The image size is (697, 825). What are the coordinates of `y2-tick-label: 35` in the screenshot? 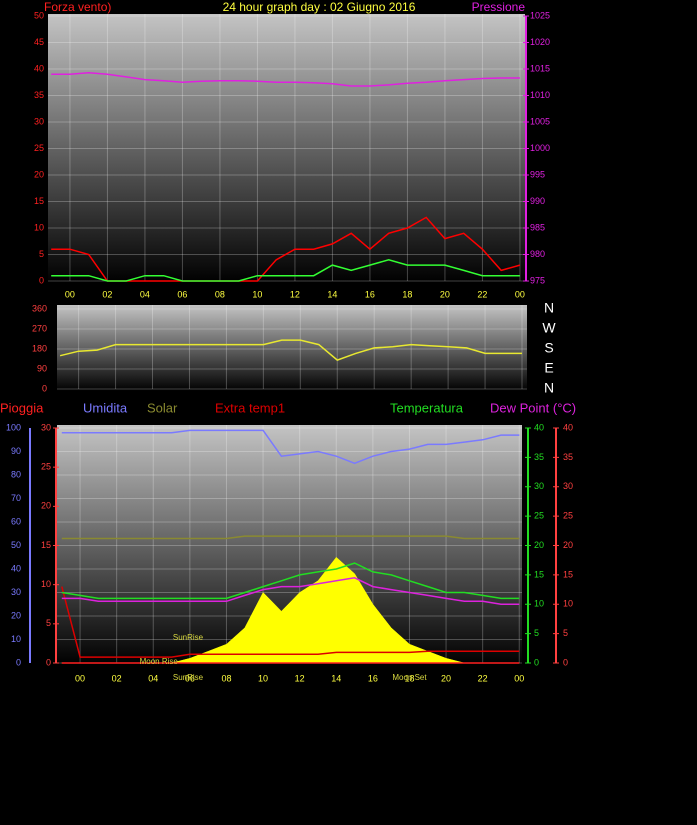 It's located at (539, 457).